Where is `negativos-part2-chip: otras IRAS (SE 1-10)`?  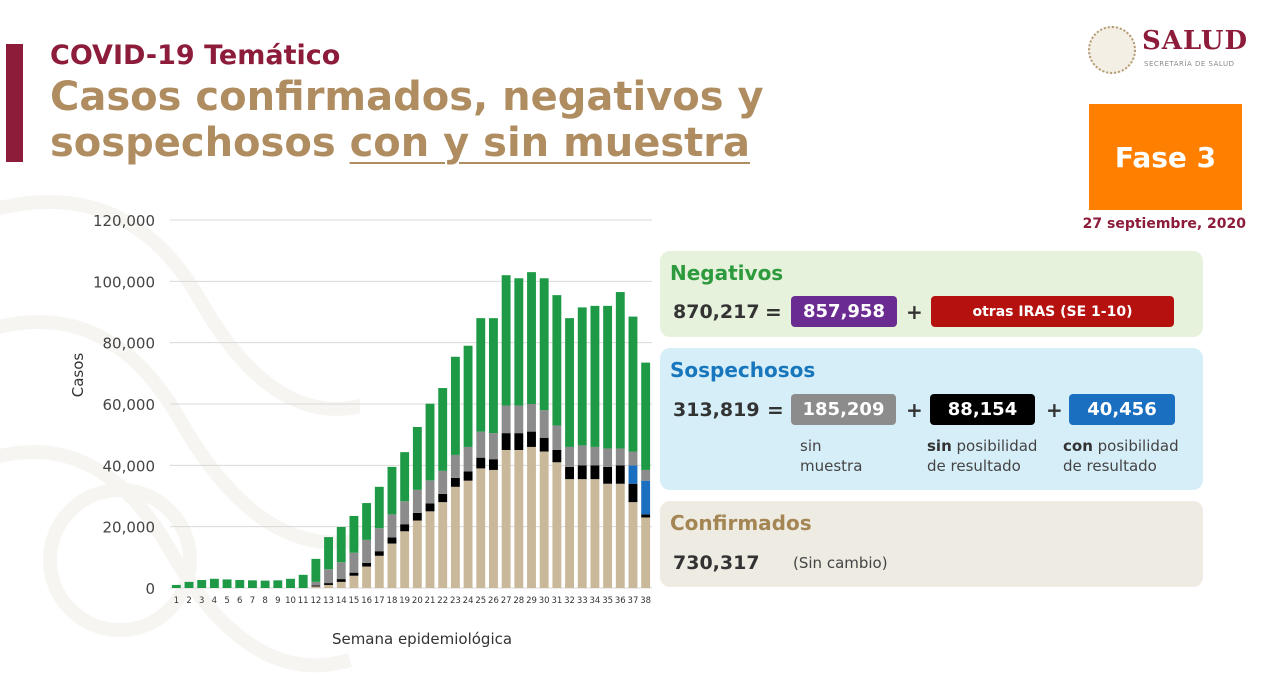 negativos-part2-chip: otras IRAS (SE 1-10) is located at coordinates (1052, 311).